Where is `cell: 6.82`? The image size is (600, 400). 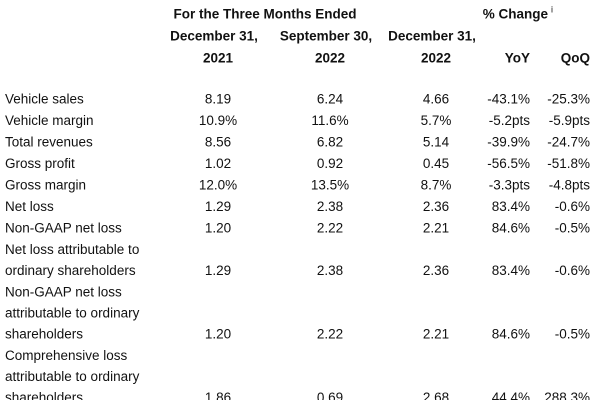 cell: 6.82 is located at coordinates (330, 142).